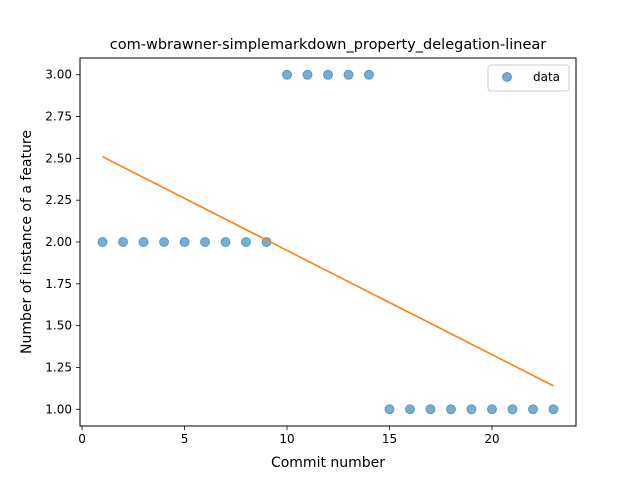  I want to click on x-tick-label: 0, so click(82, 439).